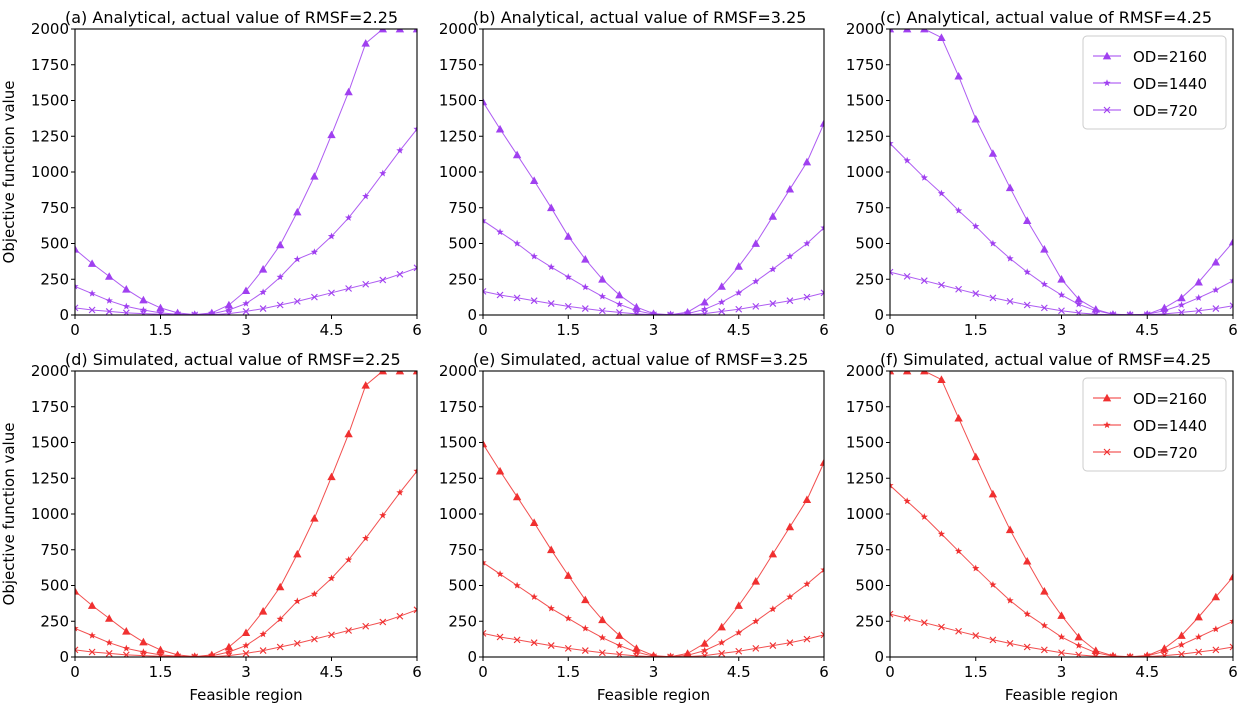 Image resolution: width=1244 pixels, height=709 pixels. What do you see at coordinates (1045, 359) in the screenshot?
I see `panel-title: (f) Simulated, actual value of RMSF=4.25` at bounding box center [1045, 359].